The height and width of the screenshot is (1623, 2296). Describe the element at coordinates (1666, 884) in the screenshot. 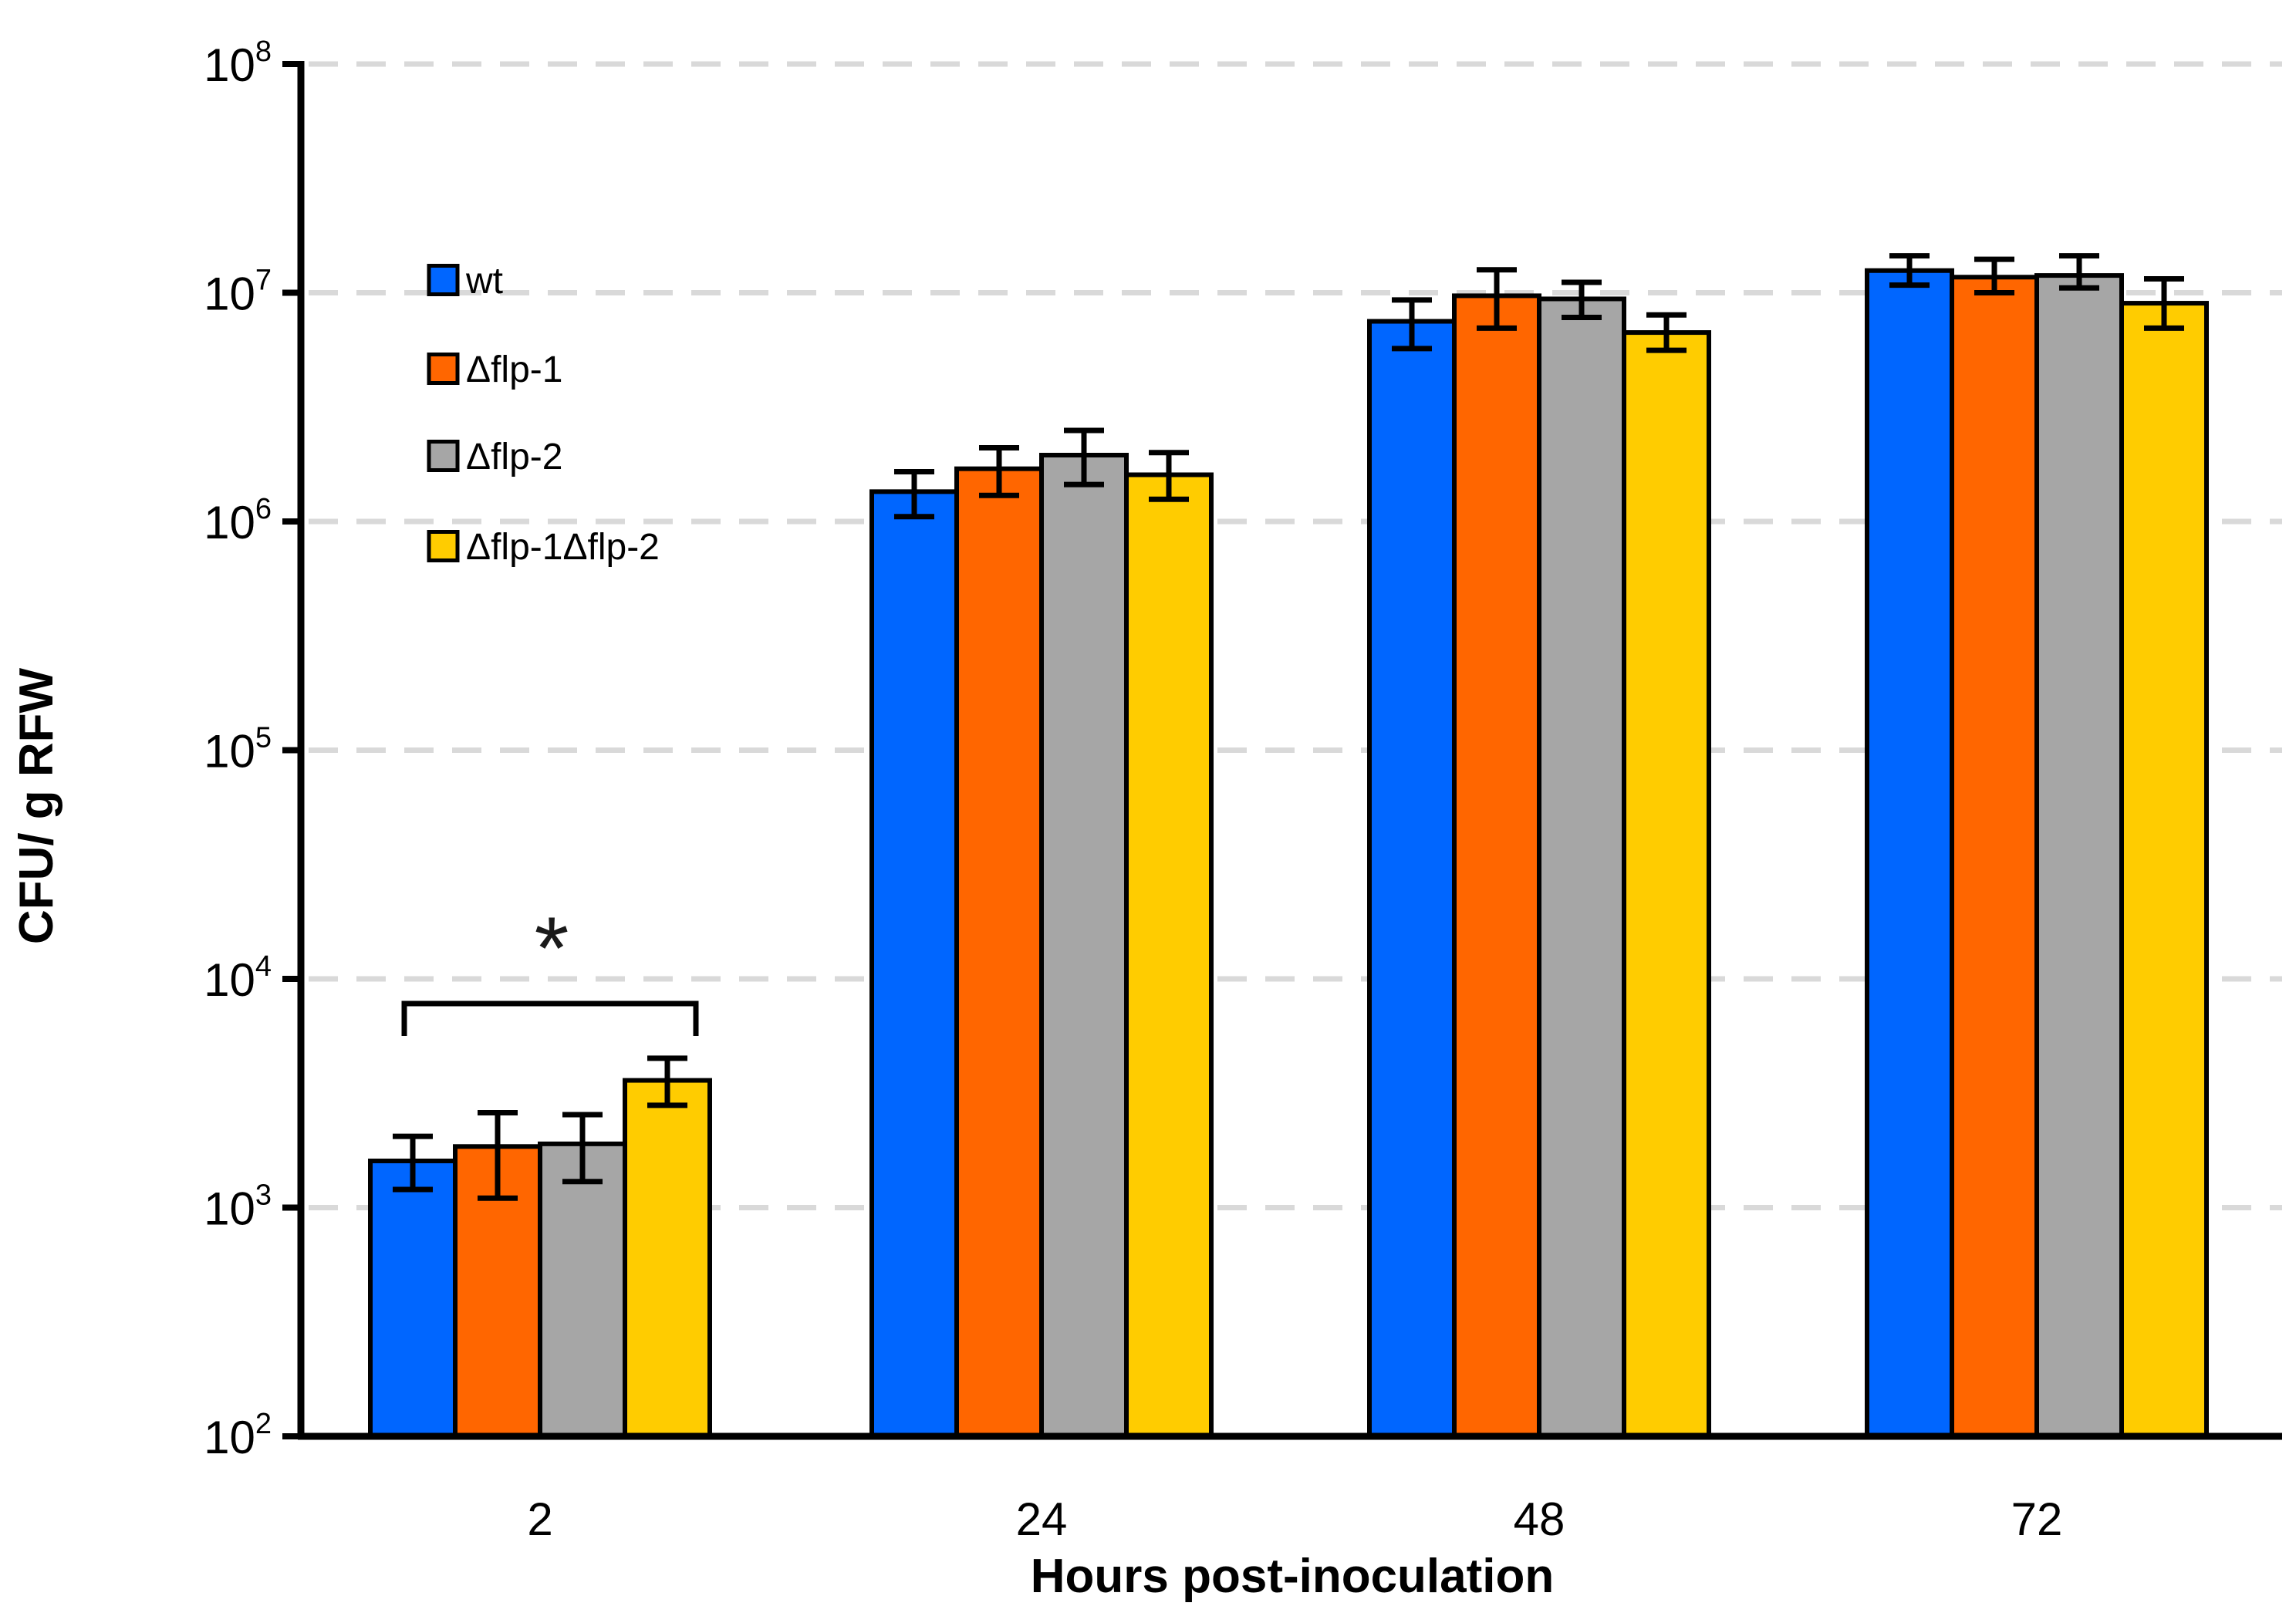

I see `bar-Δflp-1Δflp-2-48h` at that location.